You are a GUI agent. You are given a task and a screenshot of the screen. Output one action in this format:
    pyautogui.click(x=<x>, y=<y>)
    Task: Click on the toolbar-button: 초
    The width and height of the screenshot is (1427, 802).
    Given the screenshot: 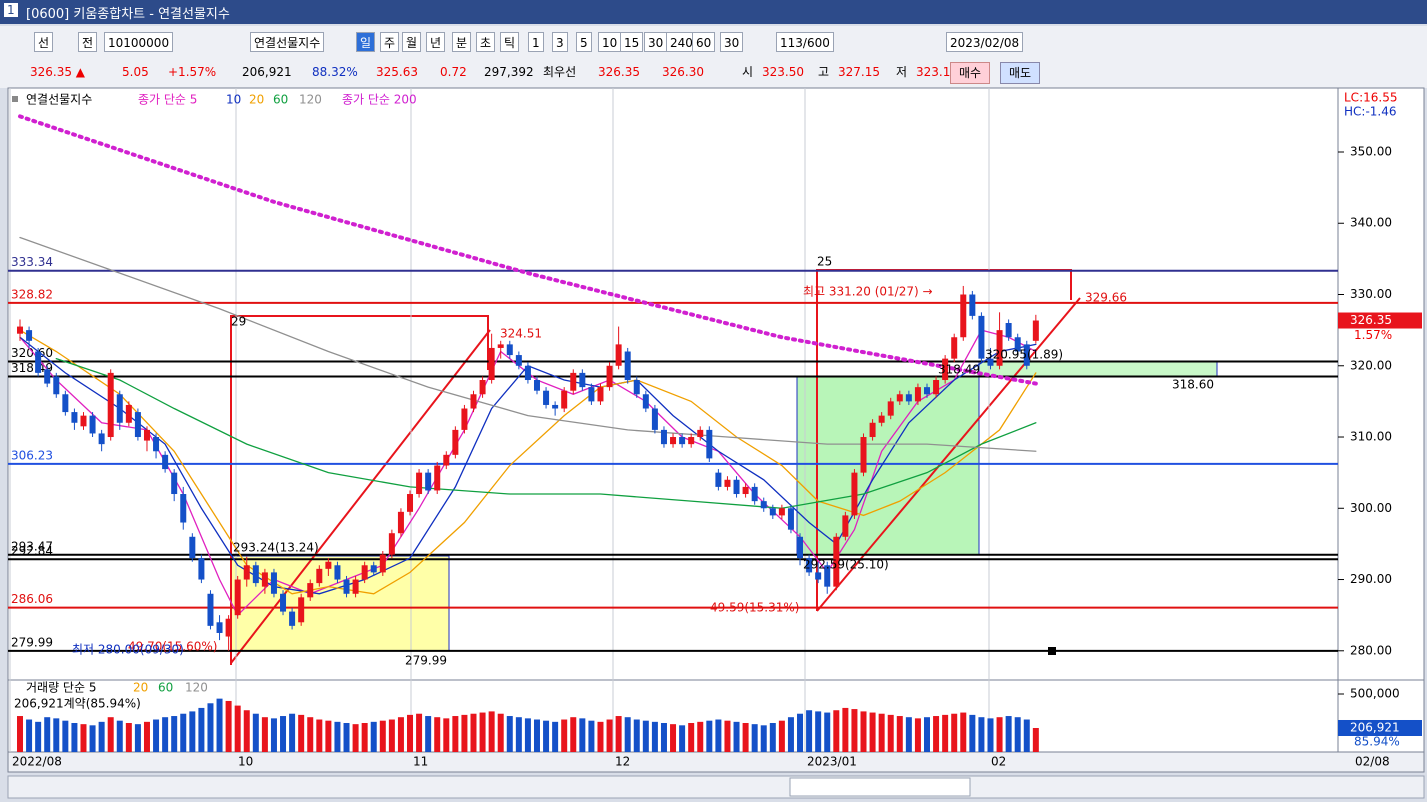 What is the action you would take?
    pyautogui.click(x=486, y=42)
    